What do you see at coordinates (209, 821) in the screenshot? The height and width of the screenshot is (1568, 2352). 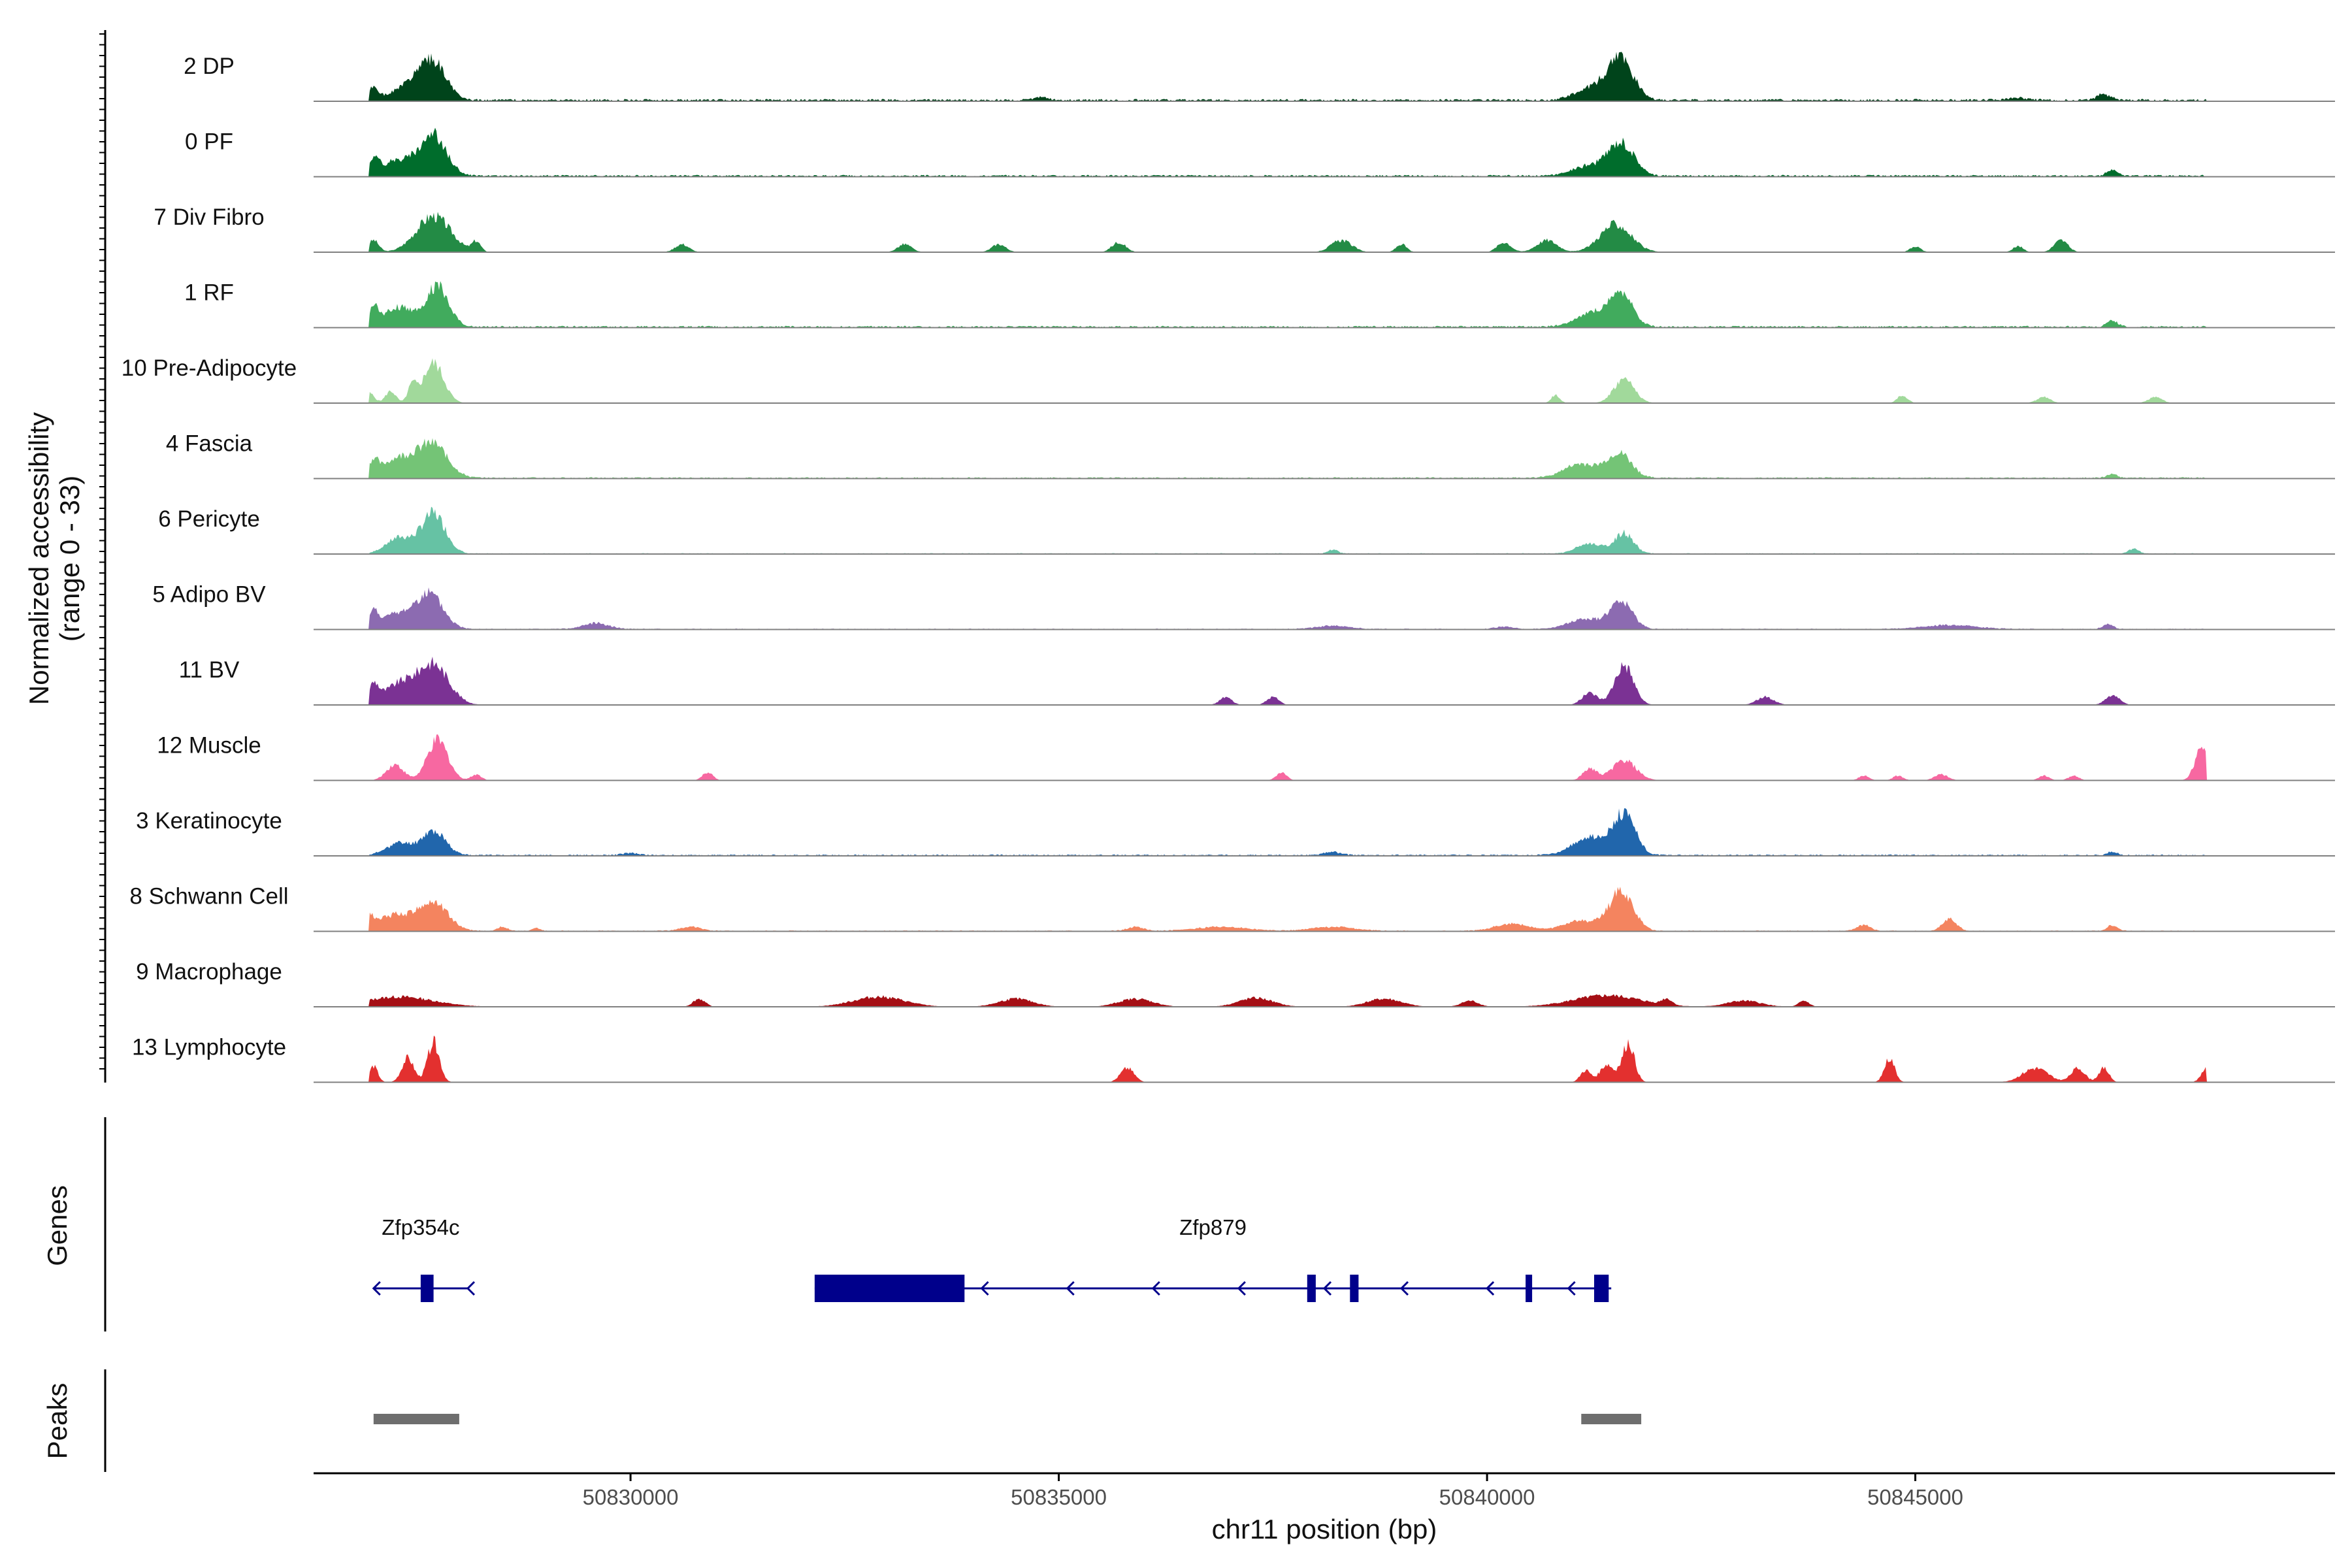 I see `track-label: 3 Keratinocyte` at bounding box center [209, 821].